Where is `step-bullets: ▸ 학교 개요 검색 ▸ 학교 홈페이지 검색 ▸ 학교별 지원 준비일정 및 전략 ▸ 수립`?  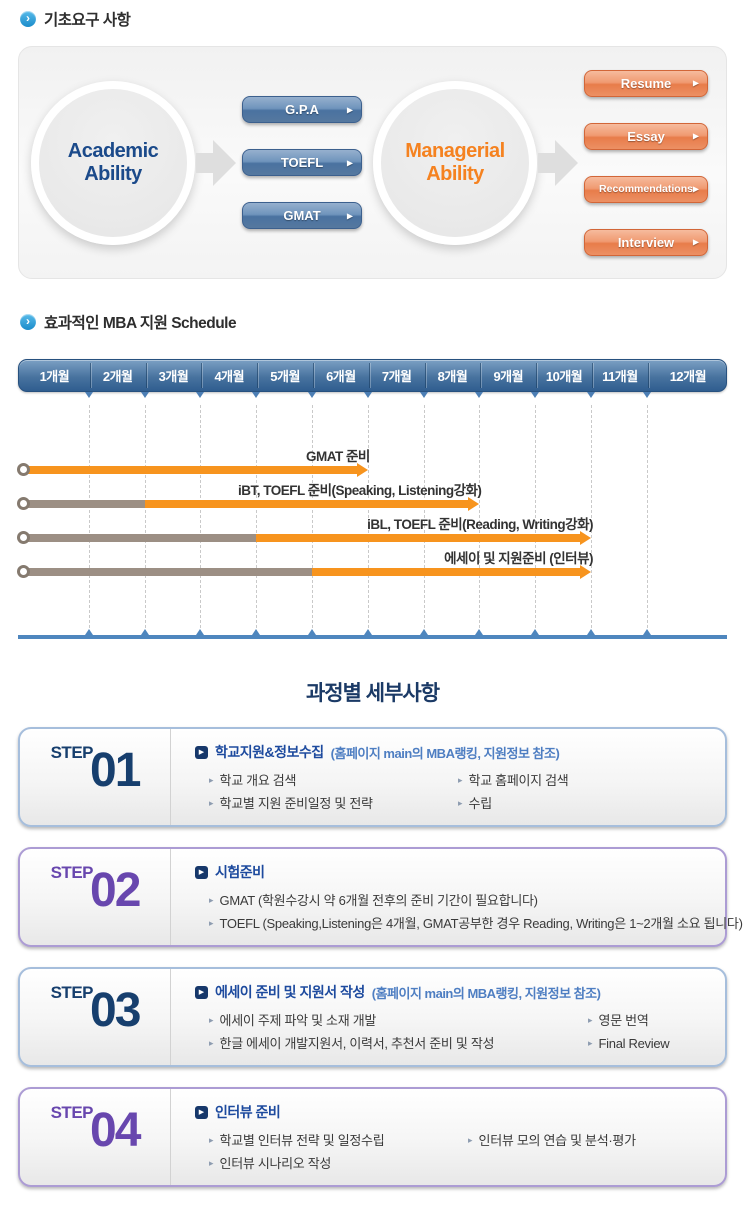
step-bullets: ▸ 학교 개요 검색 ▸ 학교 홈페이지 검색 ▸ 학교별 지원 준비일정 및 전략 ▸ 수립 is located at coordinates (456, 792).